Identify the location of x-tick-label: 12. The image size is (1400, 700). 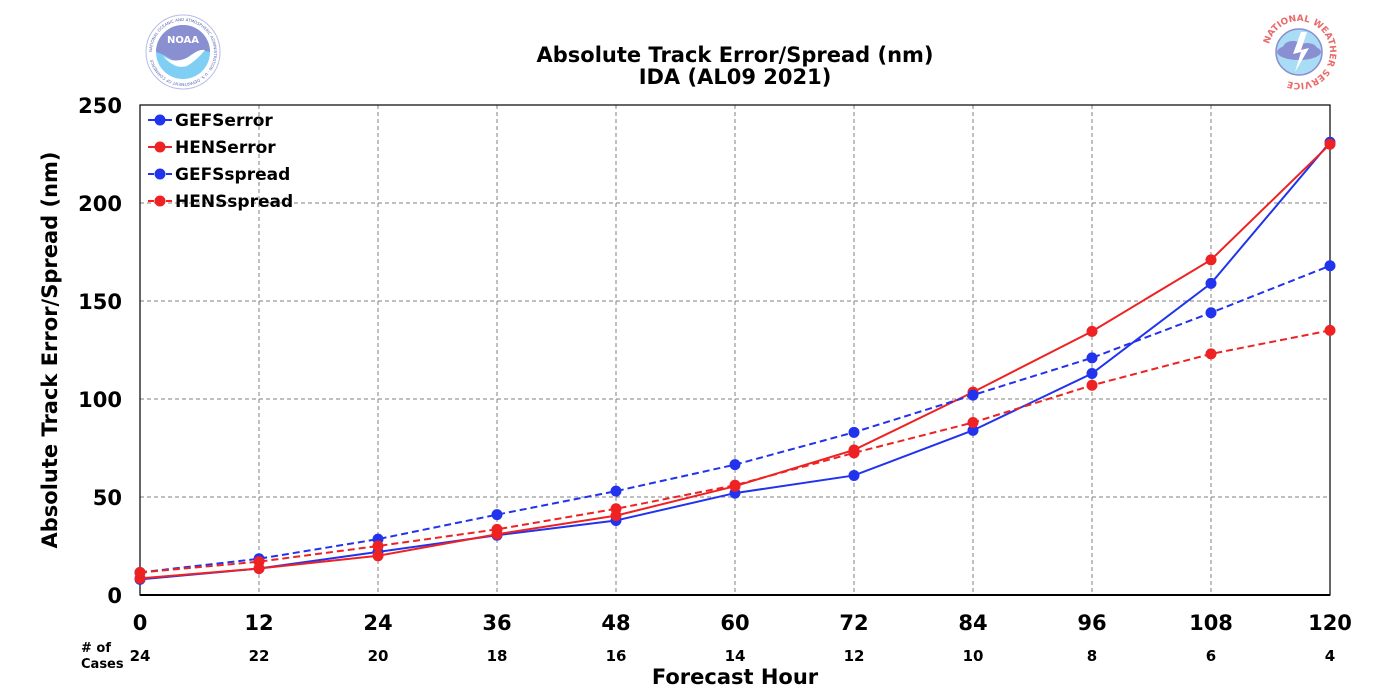
(258, 623).